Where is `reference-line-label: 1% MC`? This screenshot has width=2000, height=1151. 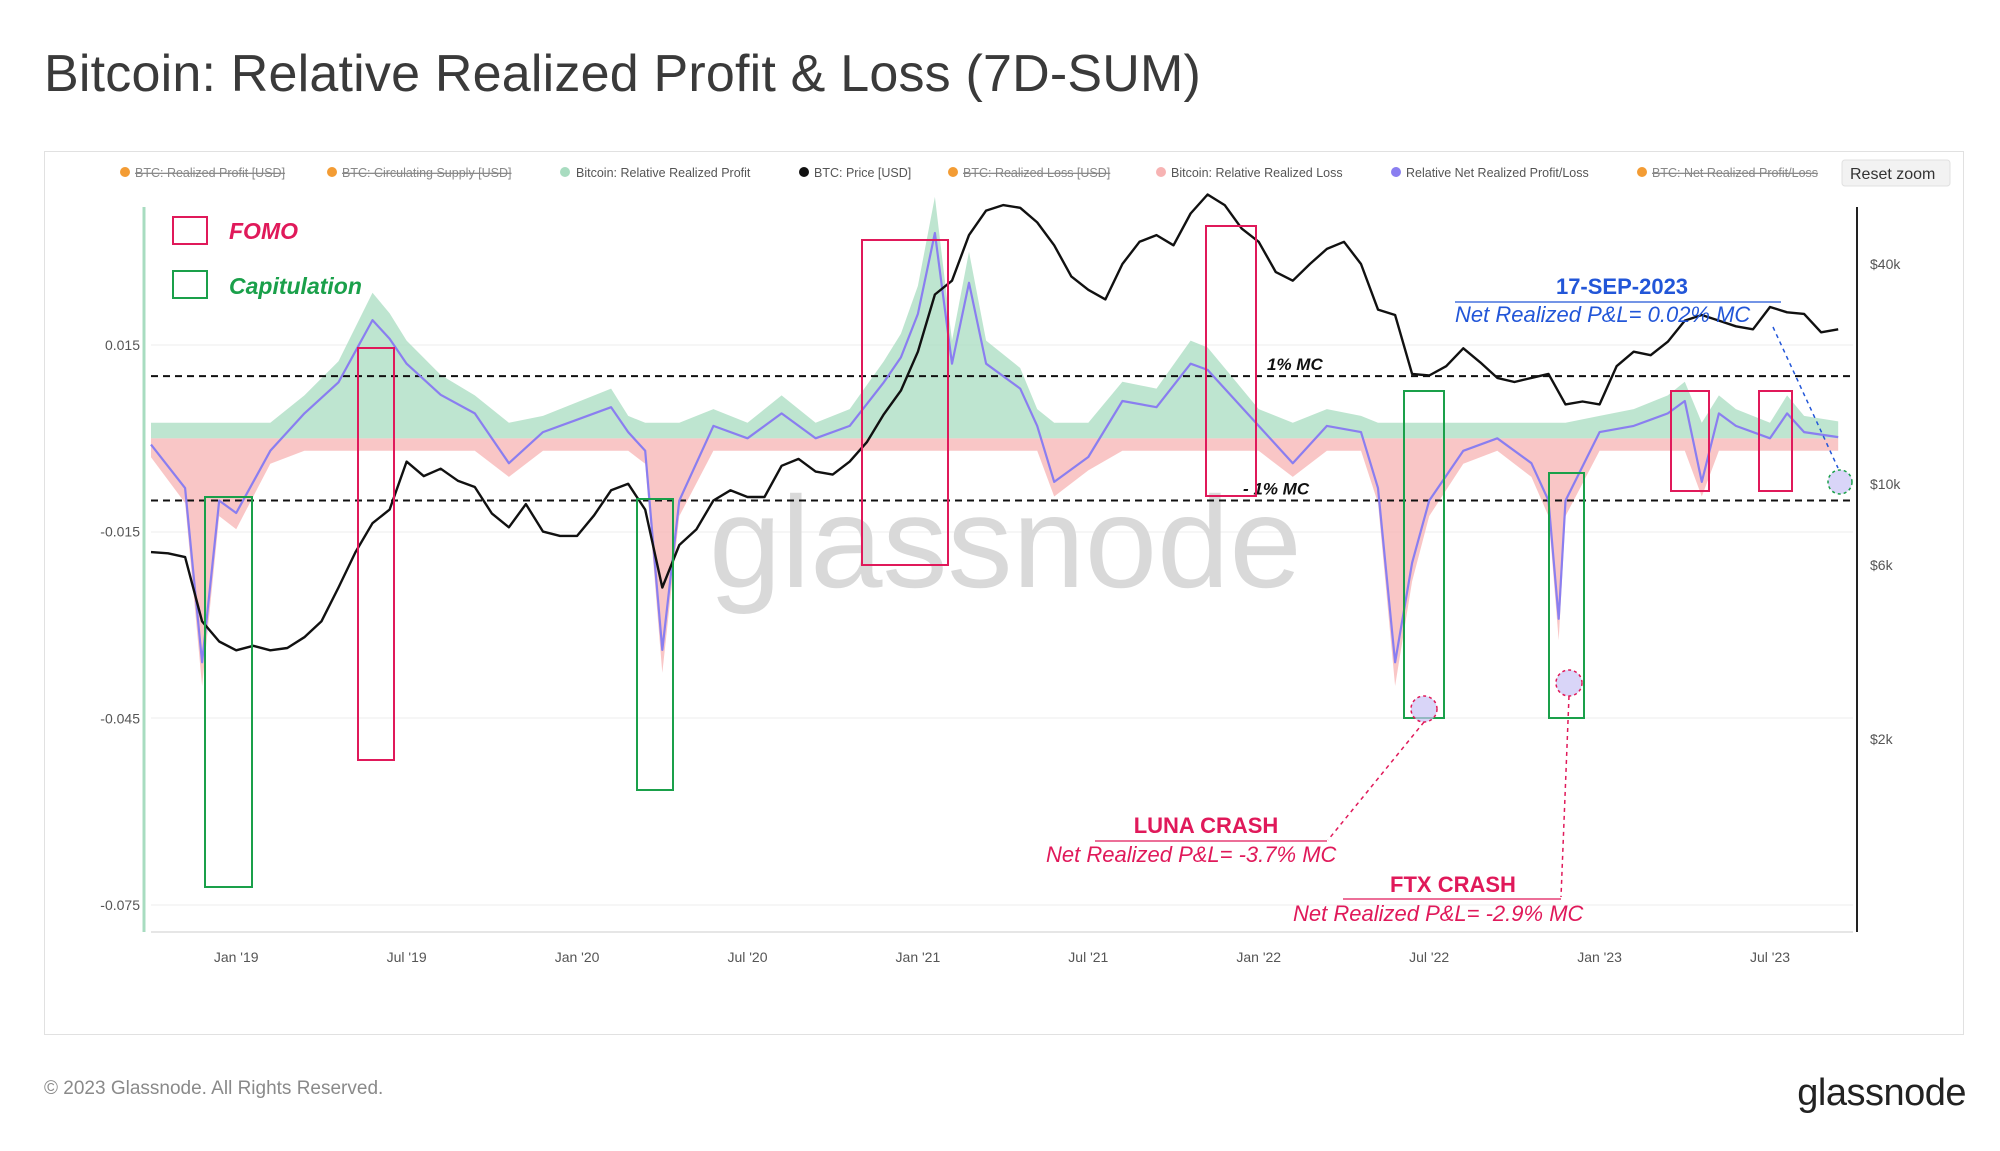 reference-line-label: 1% MC is located at coordinates (1295, 364).